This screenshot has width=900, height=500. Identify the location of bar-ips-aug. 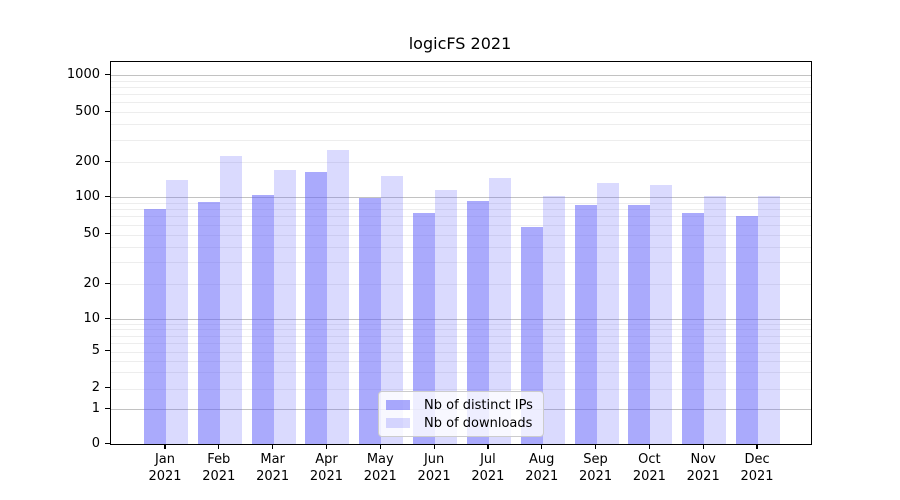
(531, 335).